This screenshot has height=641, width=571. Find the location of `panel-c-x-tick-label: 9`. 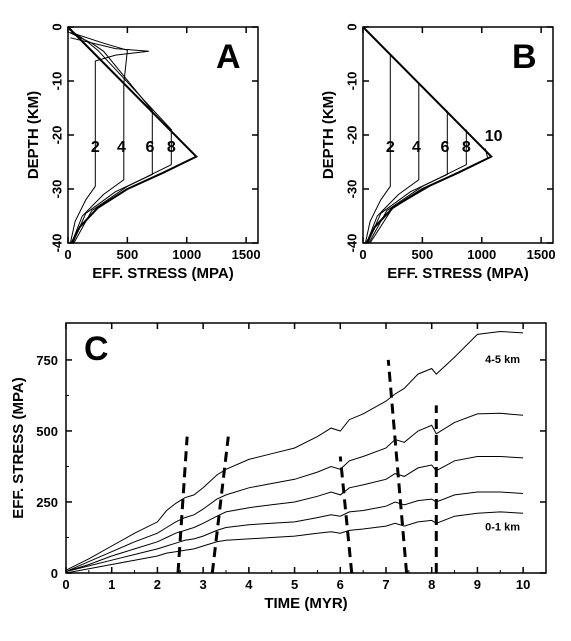

panel-c-x-tick-label: 9 is located at coordinates (477, 584).